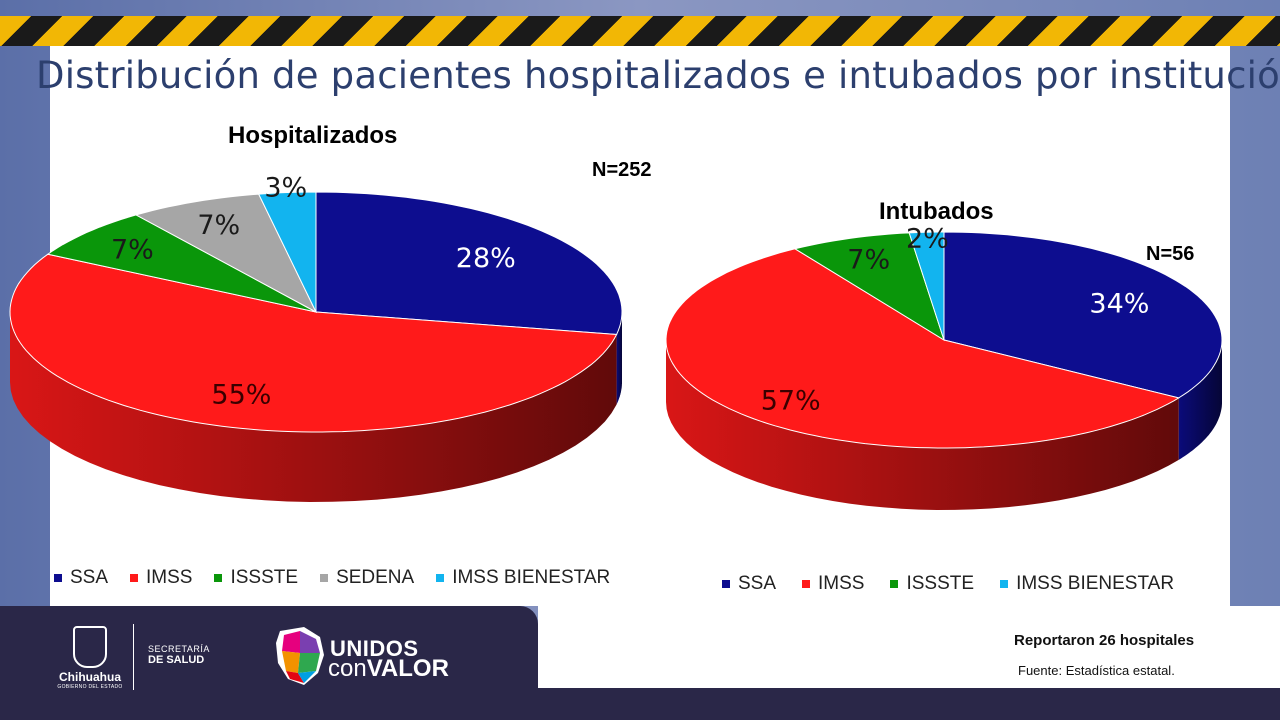 The height and width of the screenshot is (720, 1280). What do you see at coordinates (927, 239) in the screenshot?
I see `data-label-imss-bienestar: 2%` at bounding box center [927, 239].